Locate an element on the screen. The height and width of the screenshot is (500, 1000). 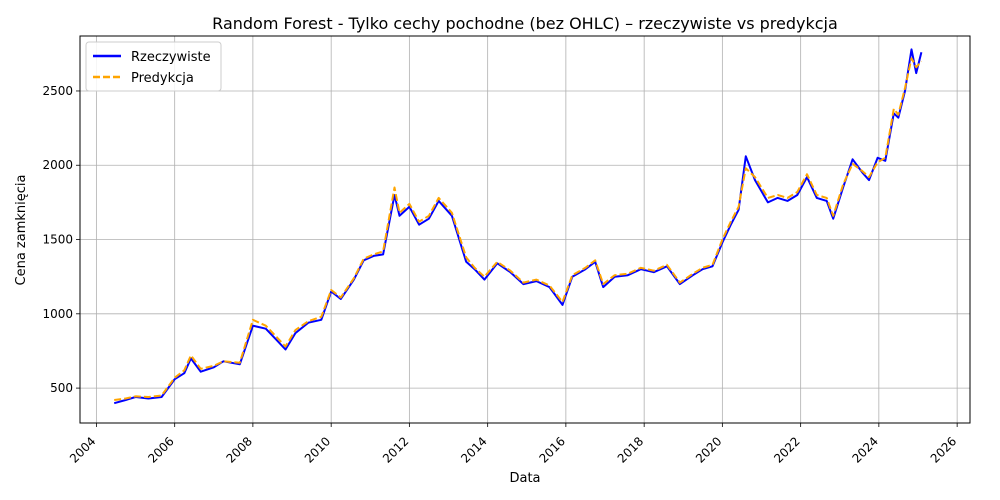
legend-predicted-label: Predykcja is located at coordinates (162, 78).